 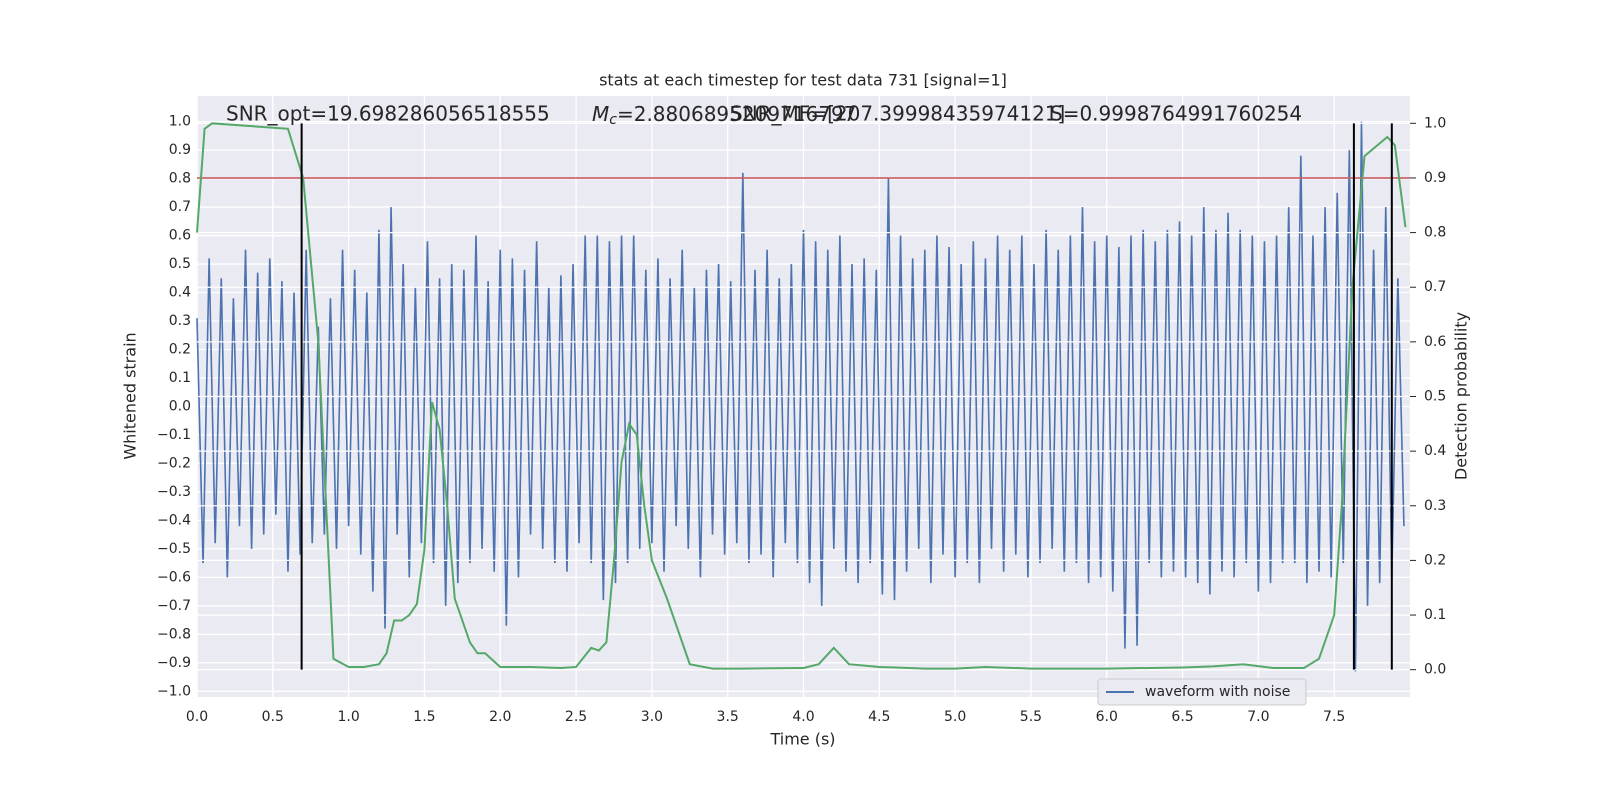 What do you see at coordinates (180, 350) in the screenshot?
I see `y-tick-label: 0.2` at bounding box center [180, 350].